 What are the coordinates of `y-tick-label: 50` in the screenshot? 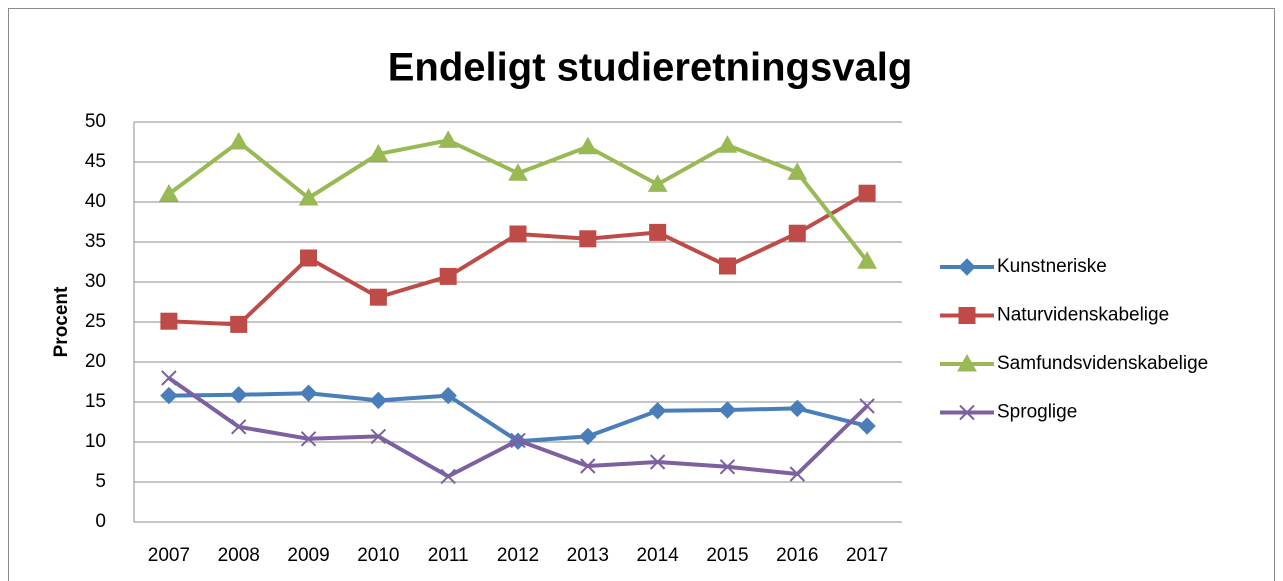 It's located at (95, 121).